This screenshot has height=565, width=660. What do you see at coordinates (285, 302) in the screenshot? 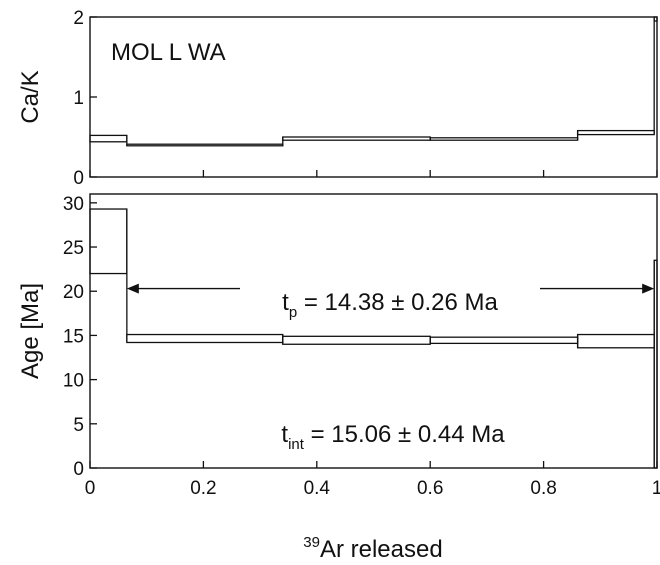
I see `plateau-label-main: t` at bounding box center [285, 302].